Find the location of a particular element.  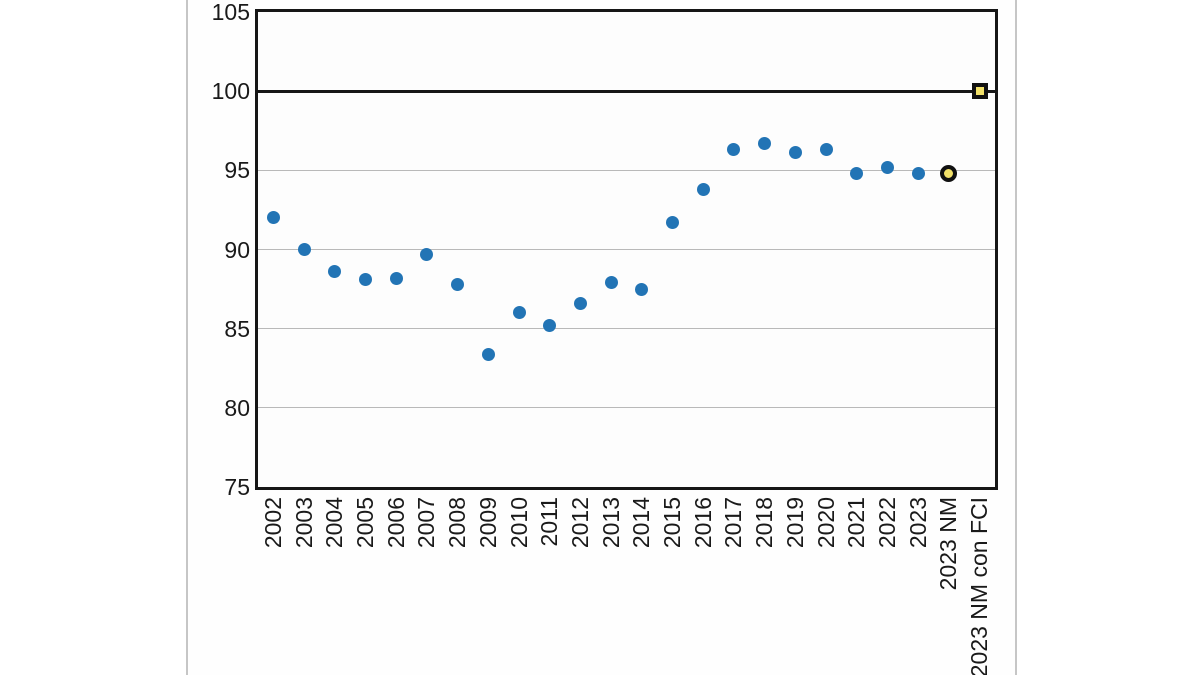

x-tick-label-2010: 2010 is located at coordinates (518, 523).